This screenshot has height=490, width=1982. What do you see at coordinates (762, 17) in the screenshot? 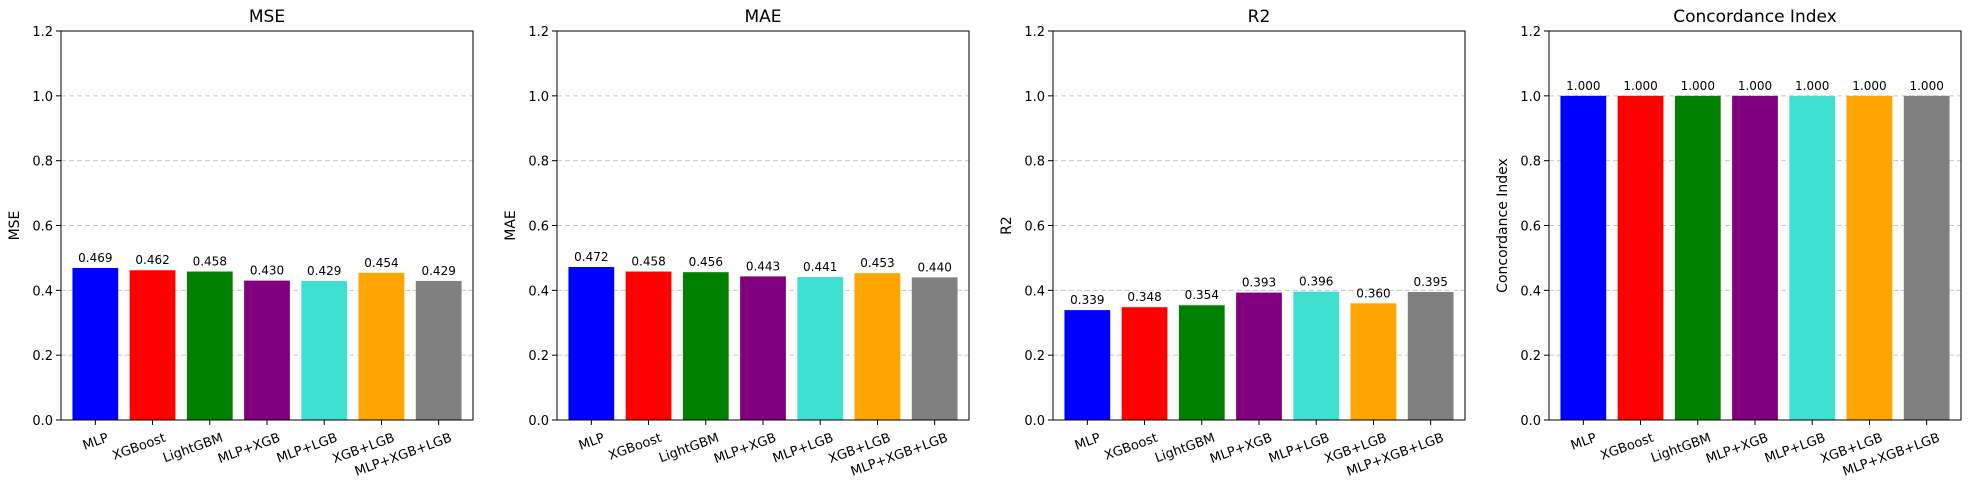
I see `chart-title: MAE` at bounding box center [762, 17].